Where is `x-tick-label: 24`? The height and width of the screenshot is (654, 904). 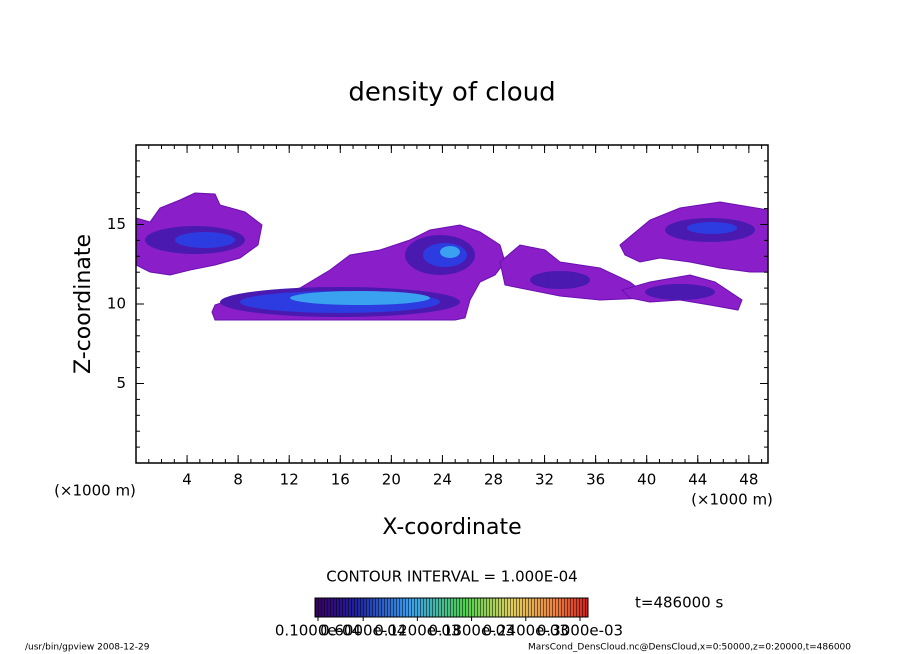
x-tick-label: 24 is located at coordinates (442, 480).